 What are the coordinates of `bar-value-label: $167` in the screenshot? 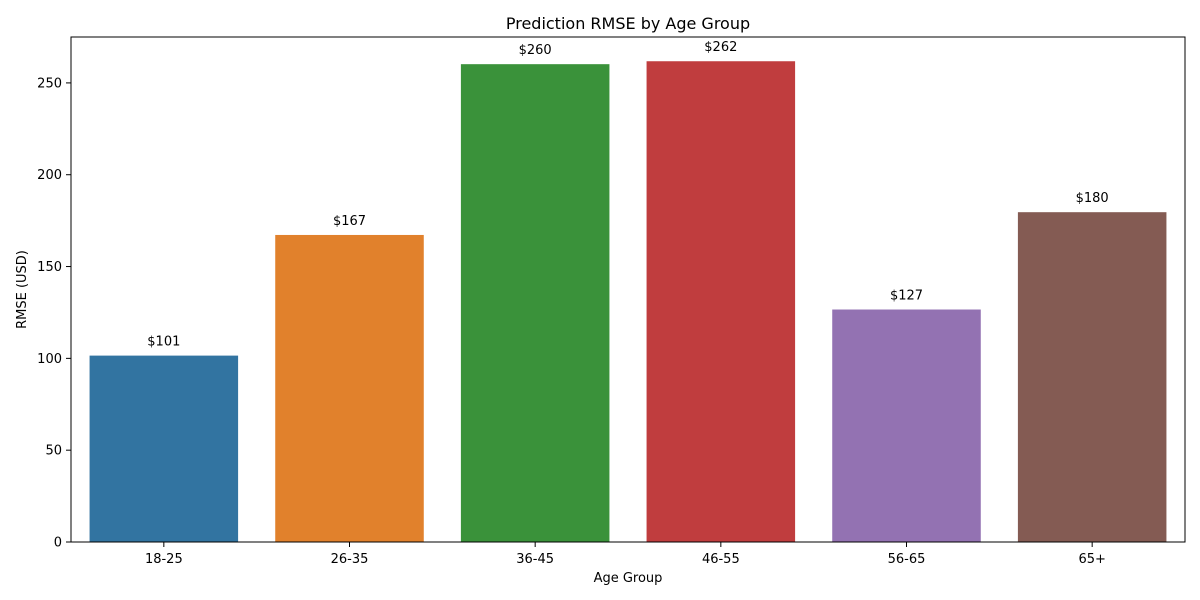 It's located at (349, 221).